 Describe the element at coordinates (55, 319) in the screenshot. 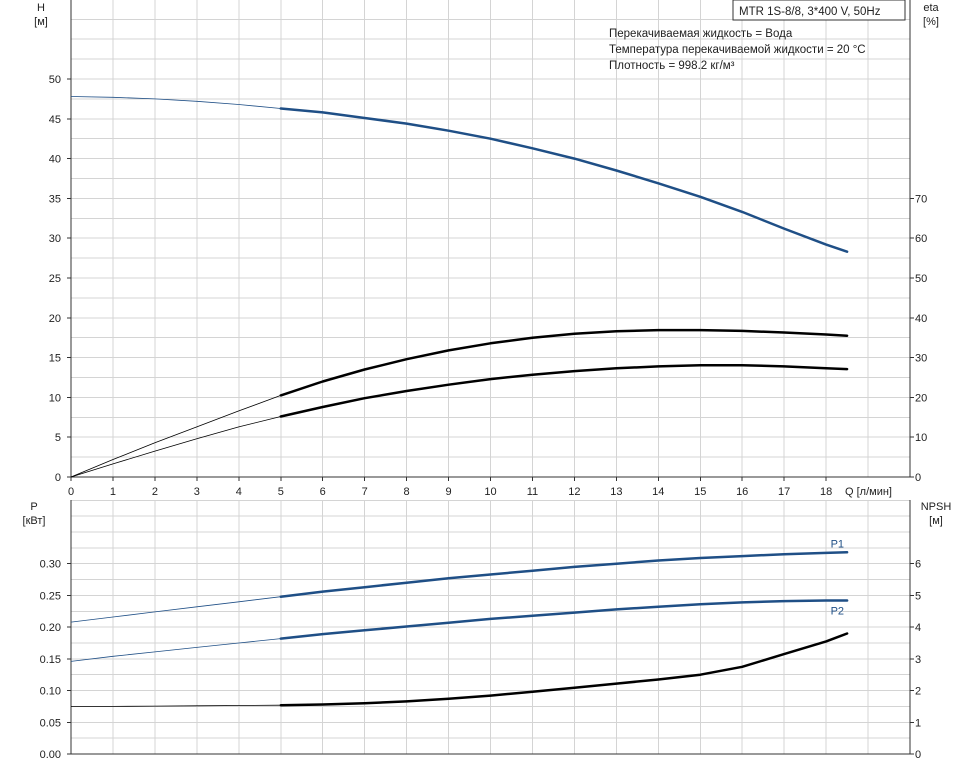

I see `h-tick-label: 20` at that location.